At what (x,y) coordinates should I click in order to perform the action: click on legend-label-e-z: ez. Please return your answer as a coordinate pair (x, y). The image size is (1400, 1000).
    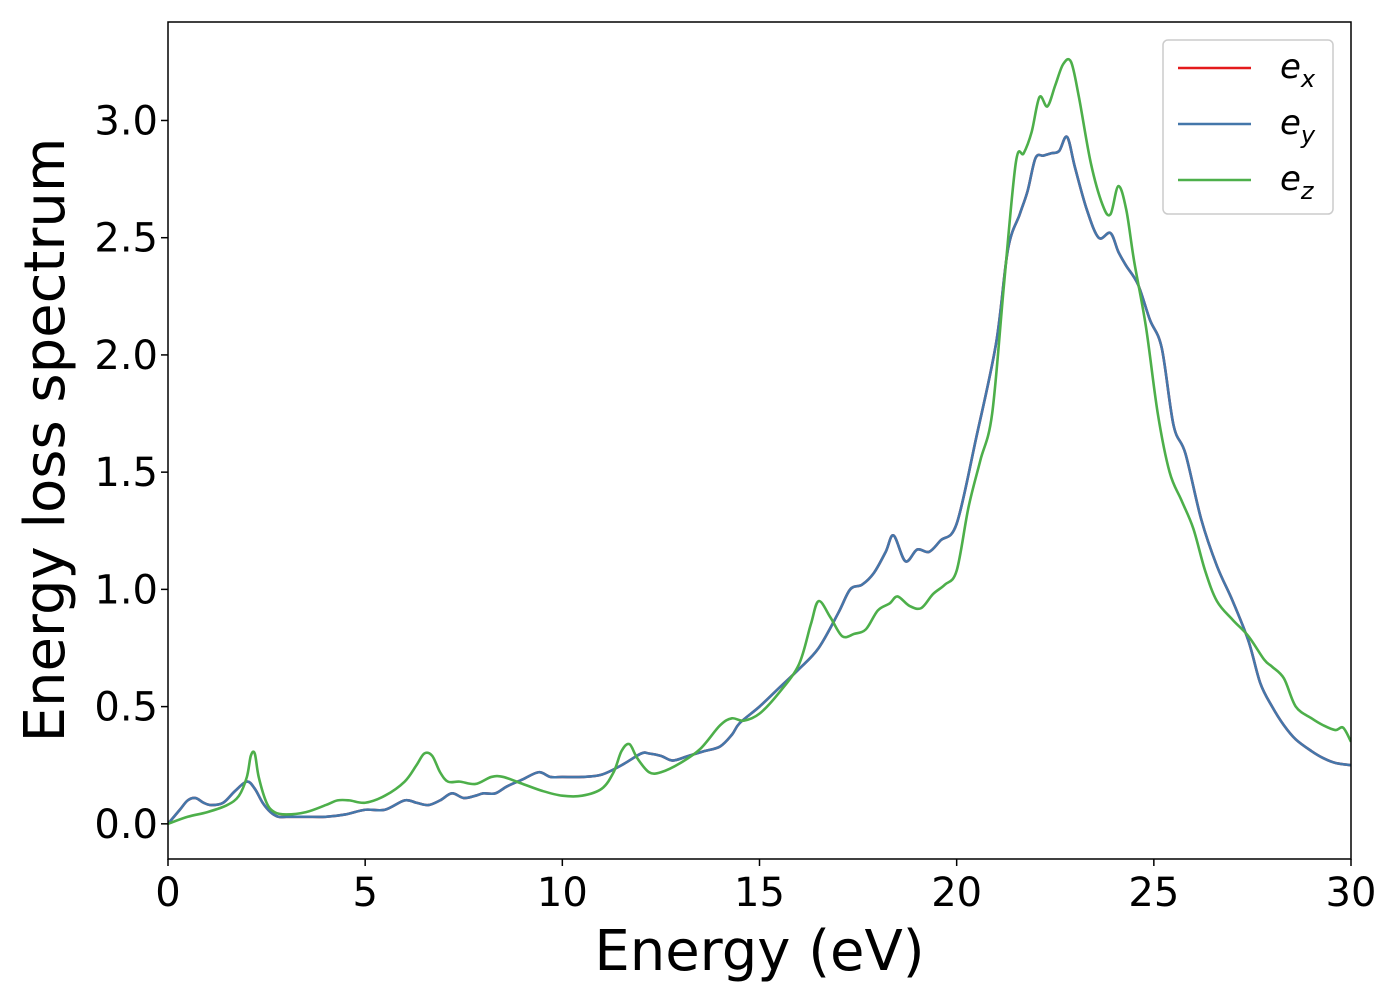
    Looking at the image, I should click on (1297, 182).